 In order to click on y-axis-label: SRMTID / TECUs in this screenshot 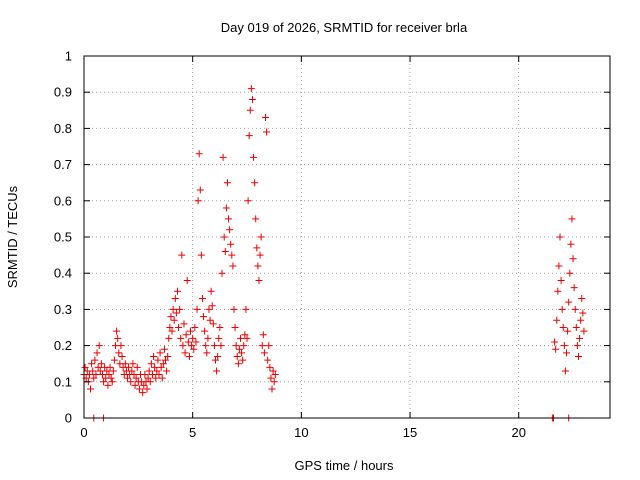, I will do `click(12, 236)`.